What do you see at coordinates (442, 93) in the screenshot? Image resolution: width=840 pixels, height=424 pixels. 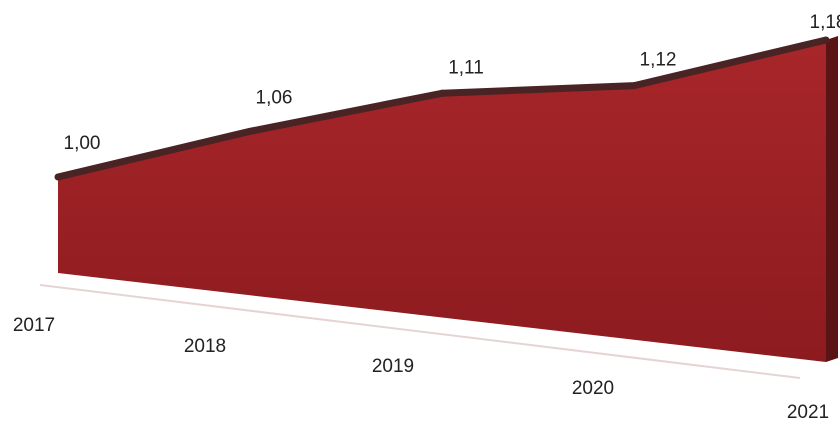 I see `data-point-2019` at bounding box center [442, 93].